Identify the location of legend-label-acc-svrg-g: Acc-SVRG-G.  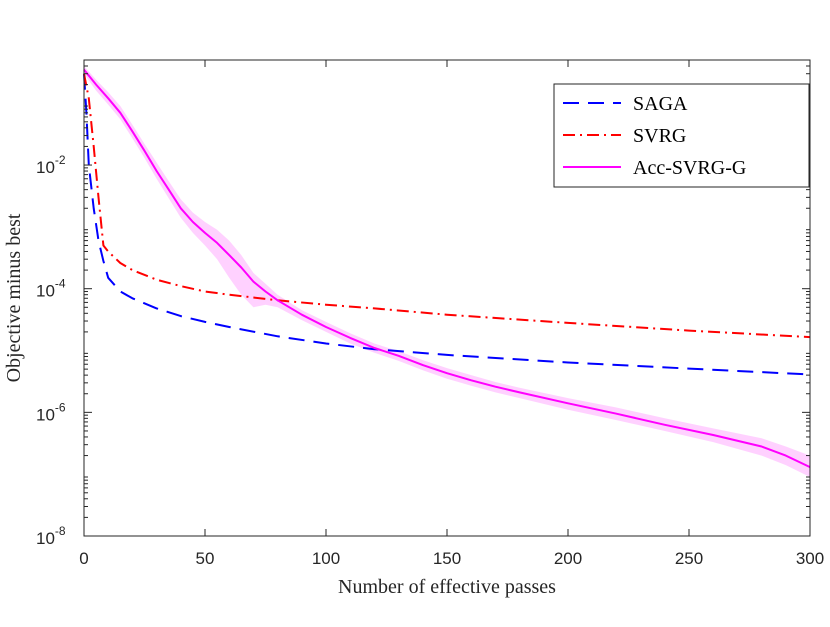
(689, 168).